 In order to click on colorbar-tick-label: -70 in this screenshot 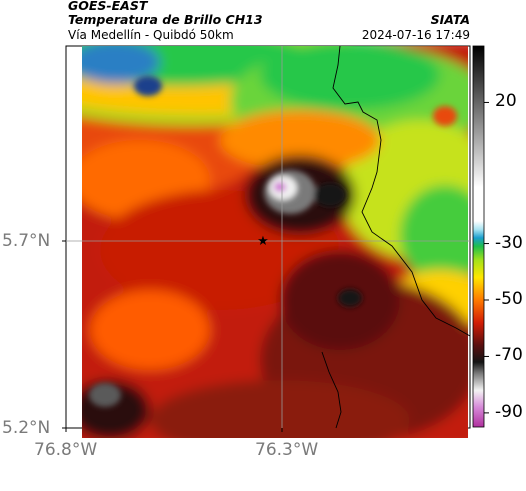, I will do `click(509, 355)`.